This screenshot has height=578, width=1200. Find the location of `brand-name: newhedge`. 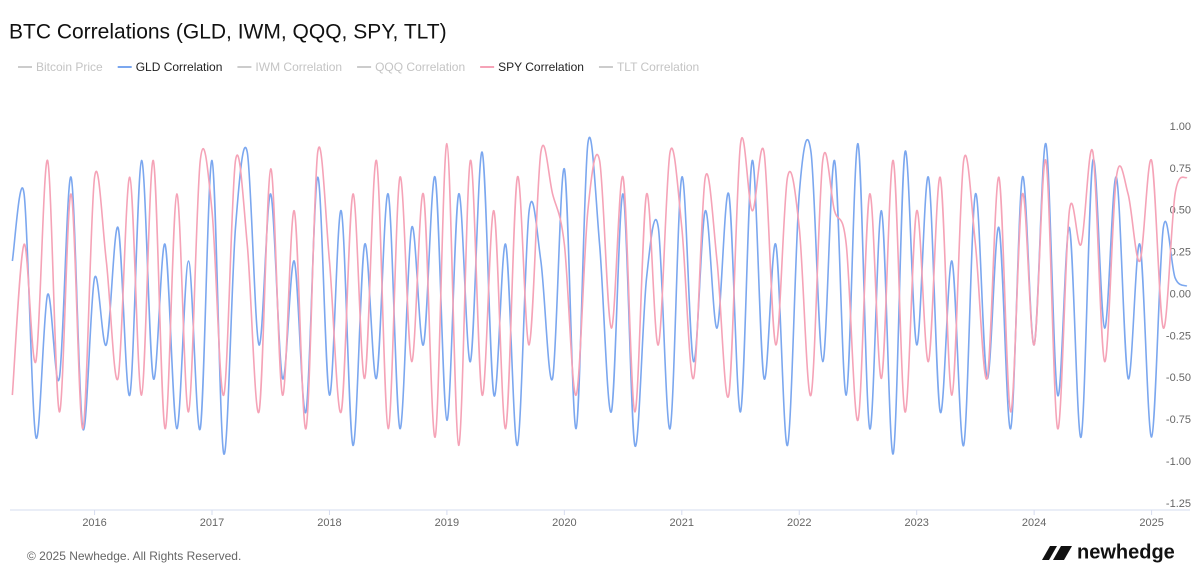

brand-name: newhedge is located at coordinates (1126, 552).